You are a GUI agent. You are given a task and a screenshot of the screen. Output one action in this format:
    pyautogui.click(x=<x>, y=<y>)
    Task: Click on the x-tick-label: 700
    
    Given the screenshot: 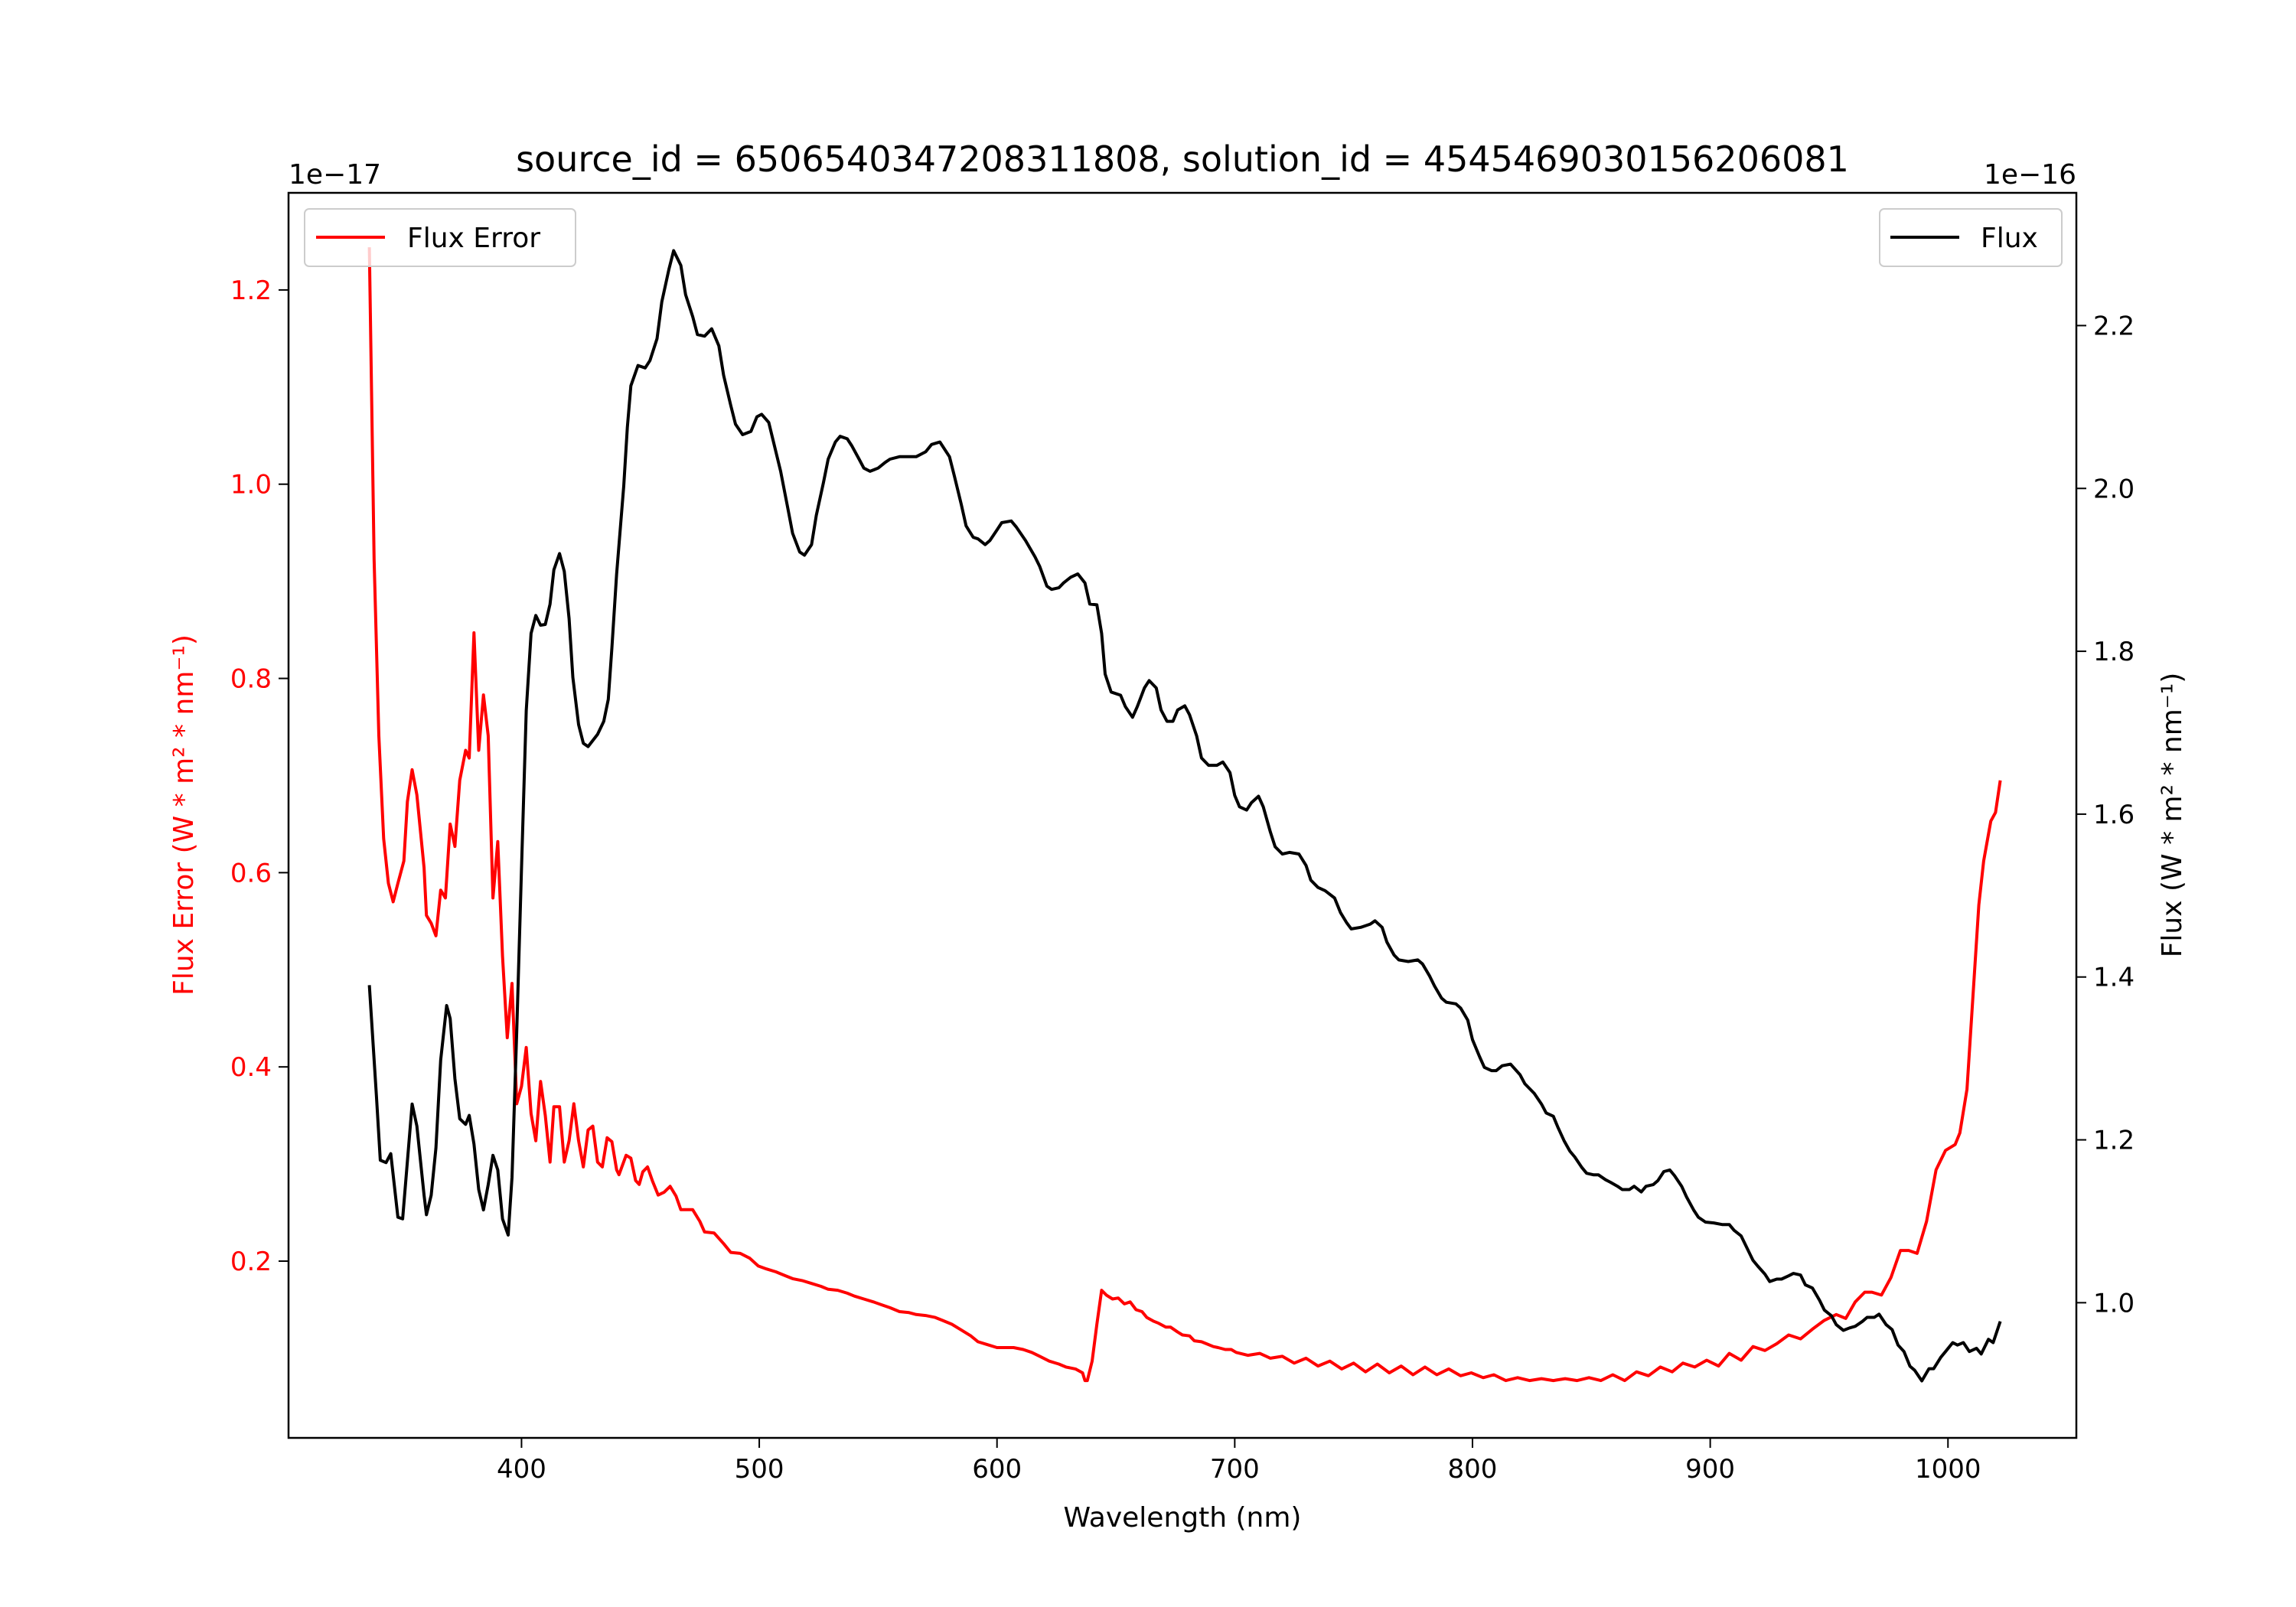 What is the action you would take?
    pyautogui.click(x=1235, y=1470)
    